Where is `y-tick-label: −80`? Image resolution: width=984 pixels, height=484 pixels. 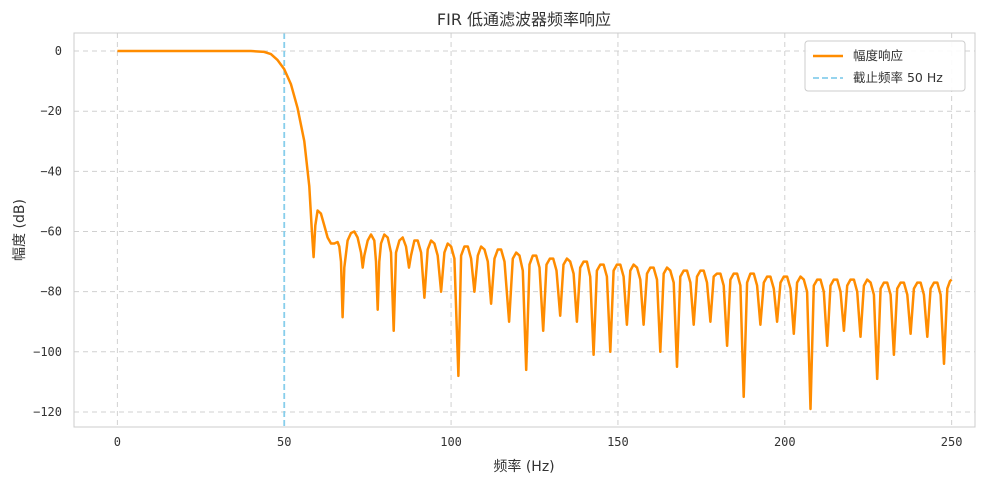 y-tick-label: −80 is located at coordinates (51, 292).